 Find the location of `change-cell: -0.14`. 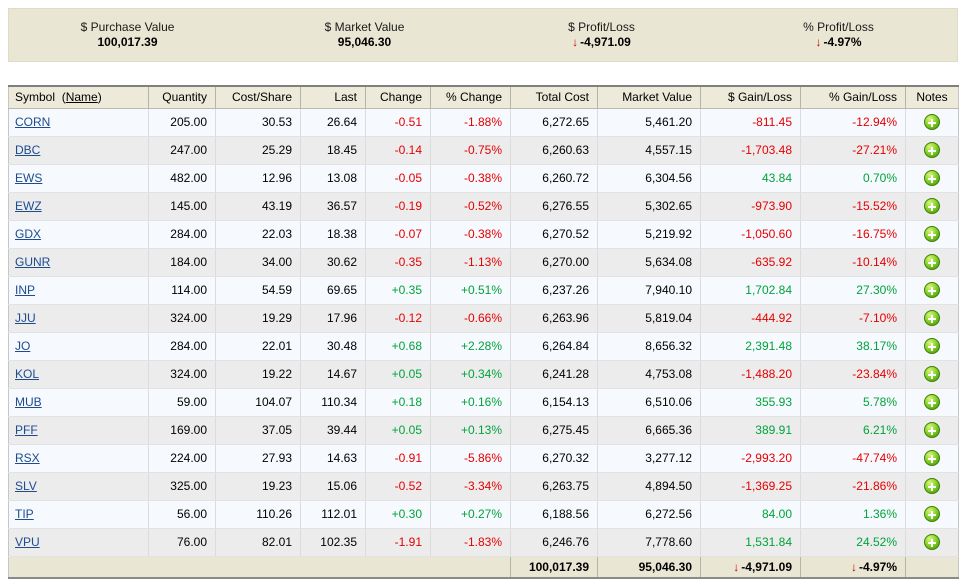

change-cell: -0.14 is located at coordinates (398, 150).